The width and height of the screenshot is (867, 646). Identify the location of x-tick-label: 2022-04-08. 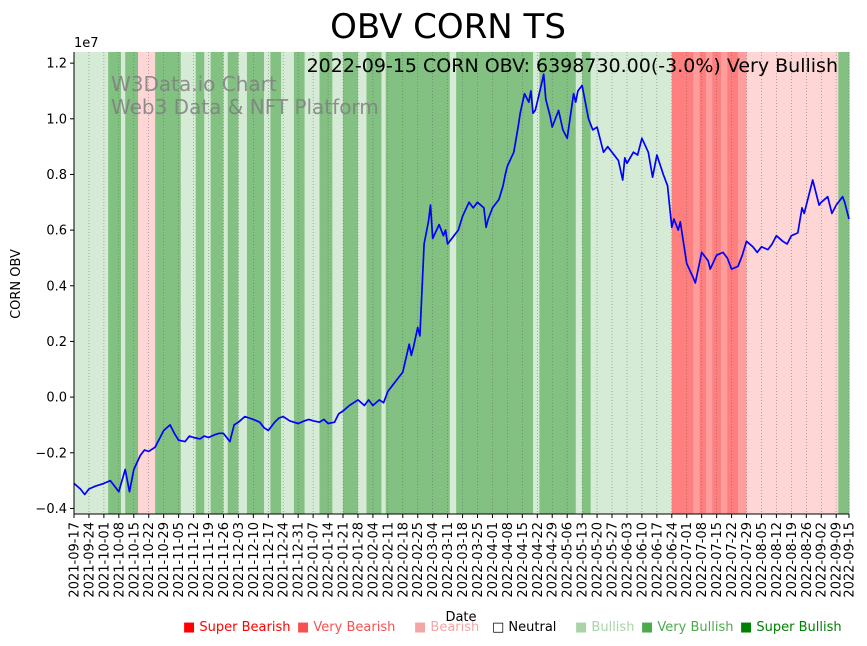
(508, 560).